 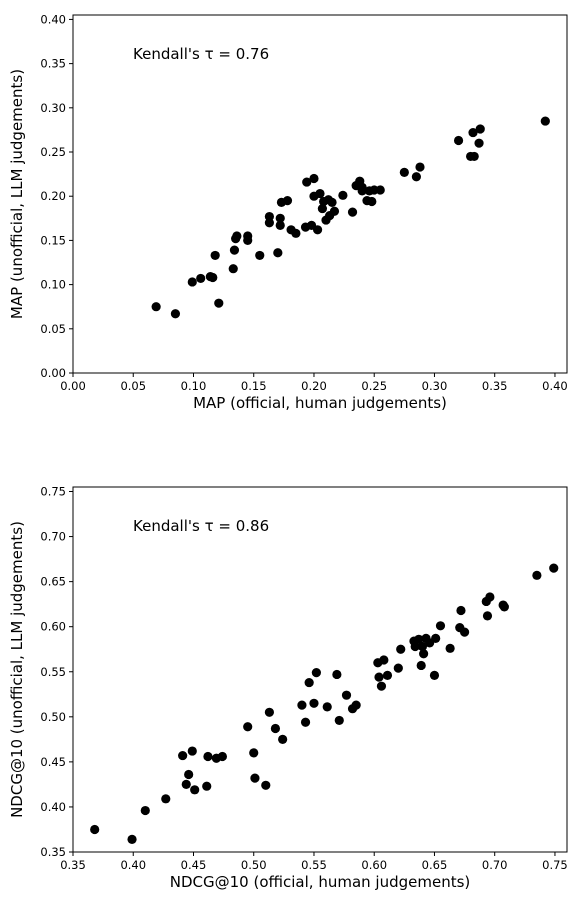 What do you see at coordinates (194, 386) in the screenshot?
I see `map-x-tick-label: 0.10` at bounding box center [194, 386].